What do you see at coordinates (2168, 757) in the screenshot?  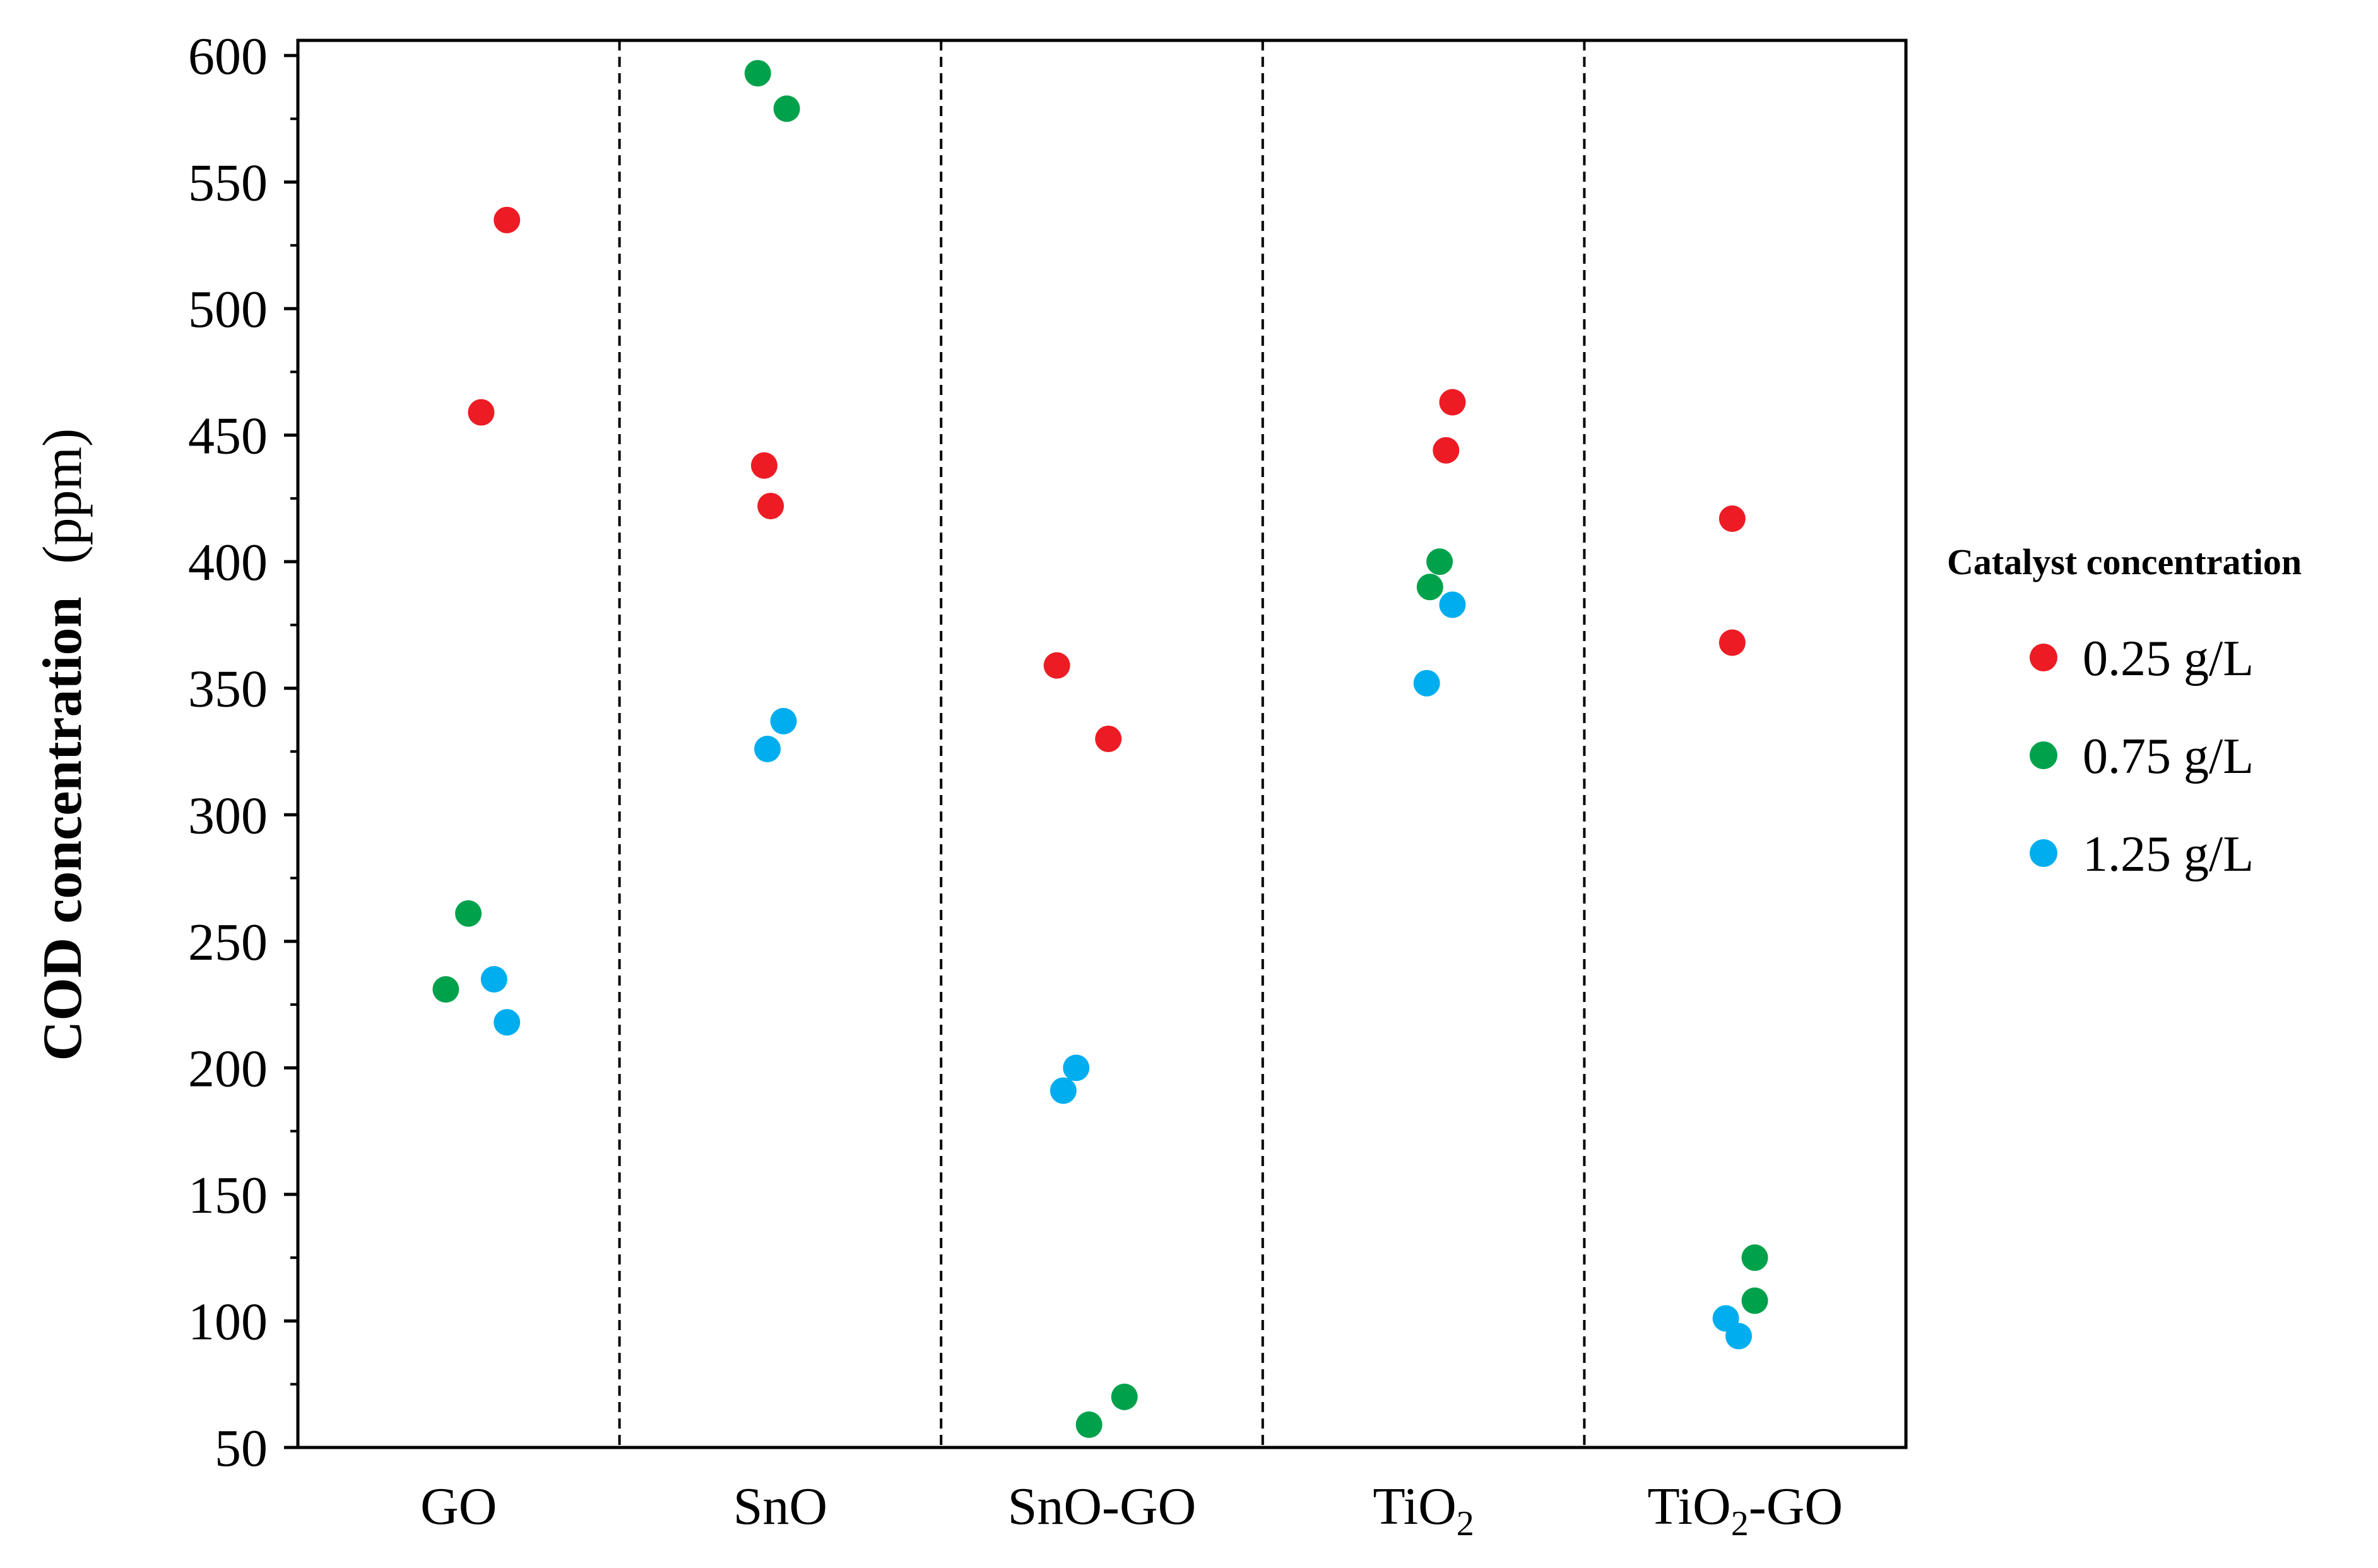 I see `legend-label-1: 0.75 g/L` at bounding box center [2168, 757].